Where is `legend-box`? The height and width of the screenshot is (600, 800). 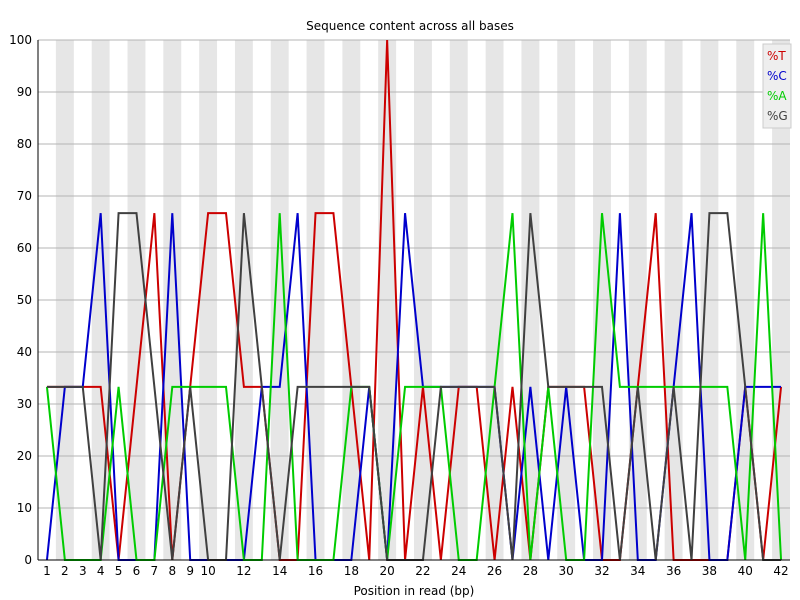
legend-box is located at coordinates (777, 86).